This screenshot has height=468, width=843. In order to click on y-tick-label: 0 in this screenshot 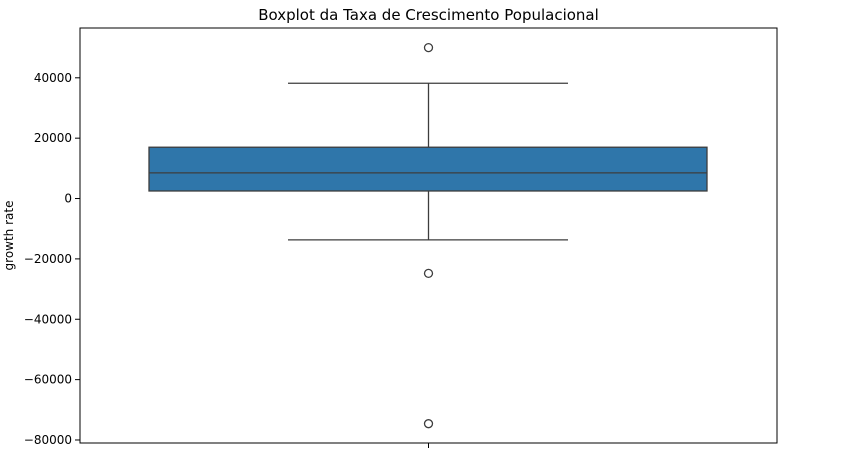, I will do `click(68, 199)`.